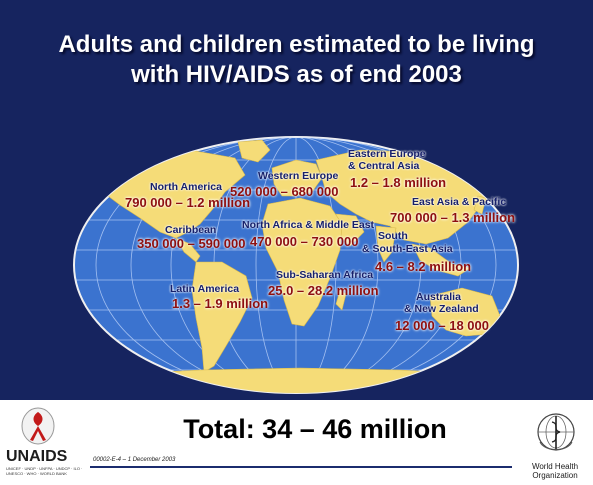  I want to click on region-value-caribbean: 350 000 – 590 000, so click(191, 243).